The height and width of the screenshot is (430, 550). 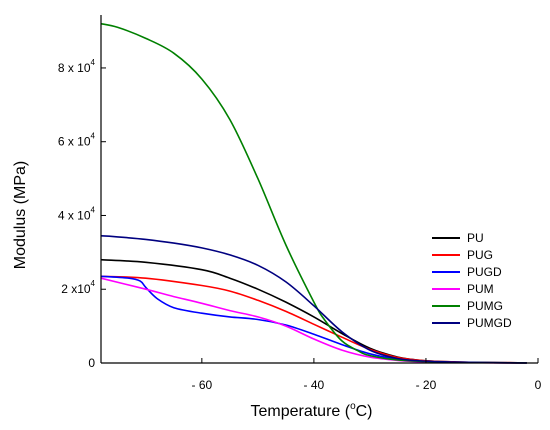 I want to click on x-tick-label: - 60, so click(x=202, y=385).